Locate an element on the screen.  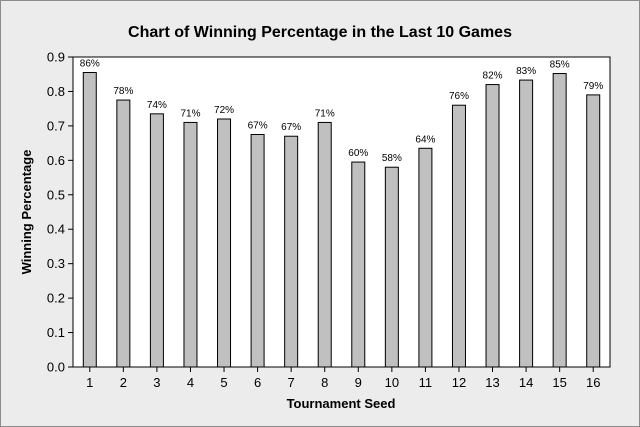
y-tick-label: 0.1 is located at coordinates (56, 332).